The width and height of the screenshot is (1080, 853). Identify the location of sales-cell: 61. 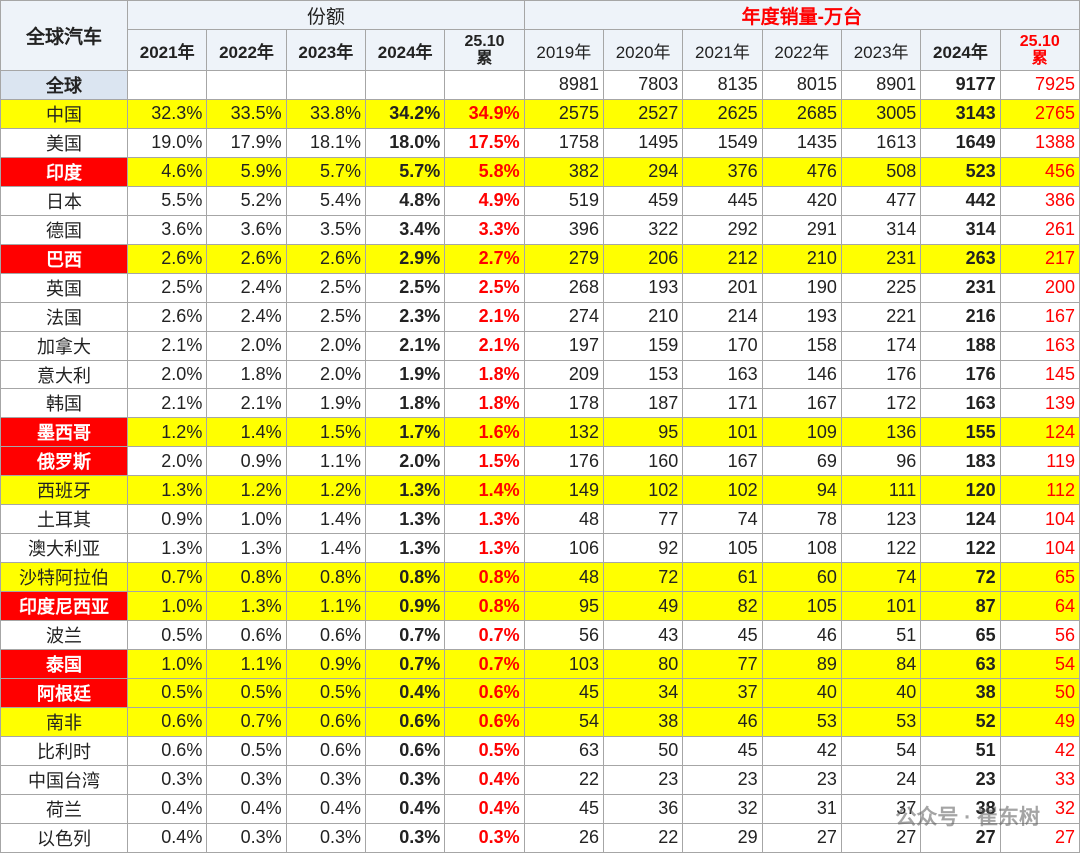
(722, 577).